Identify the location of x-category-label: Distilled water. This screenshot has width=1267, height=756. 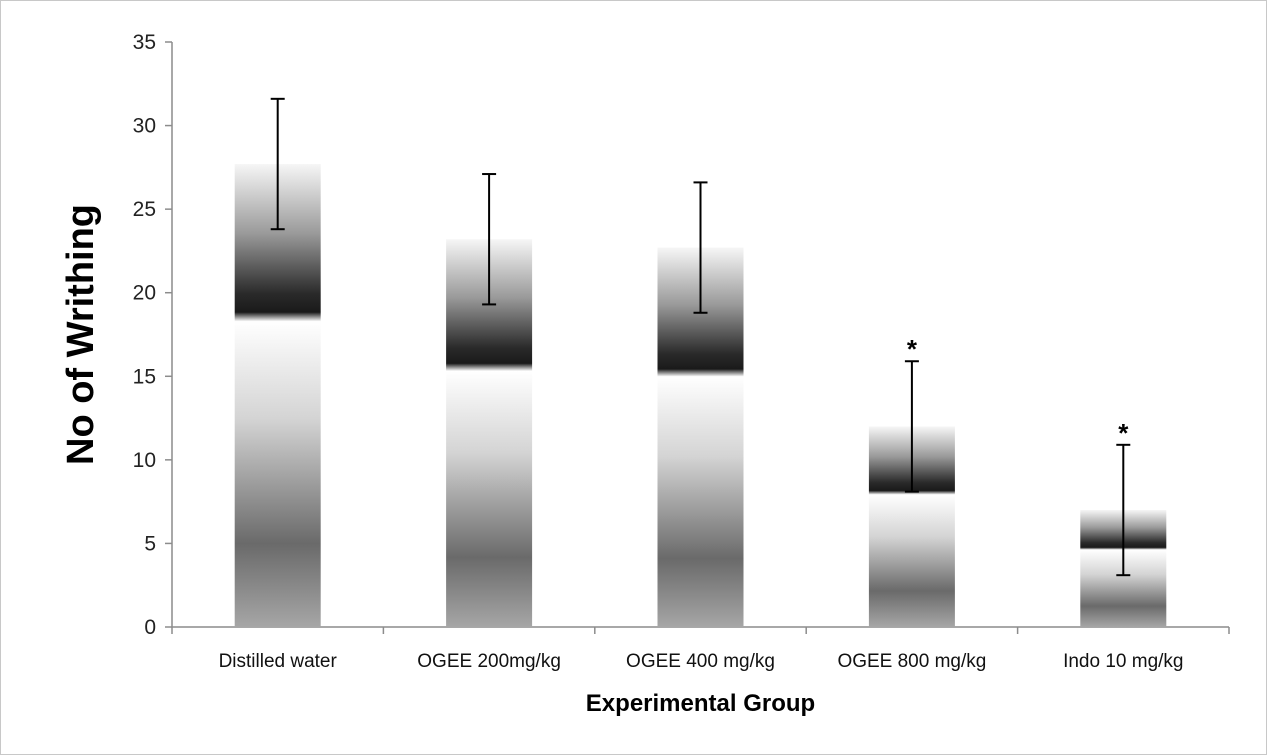
(278, 661).